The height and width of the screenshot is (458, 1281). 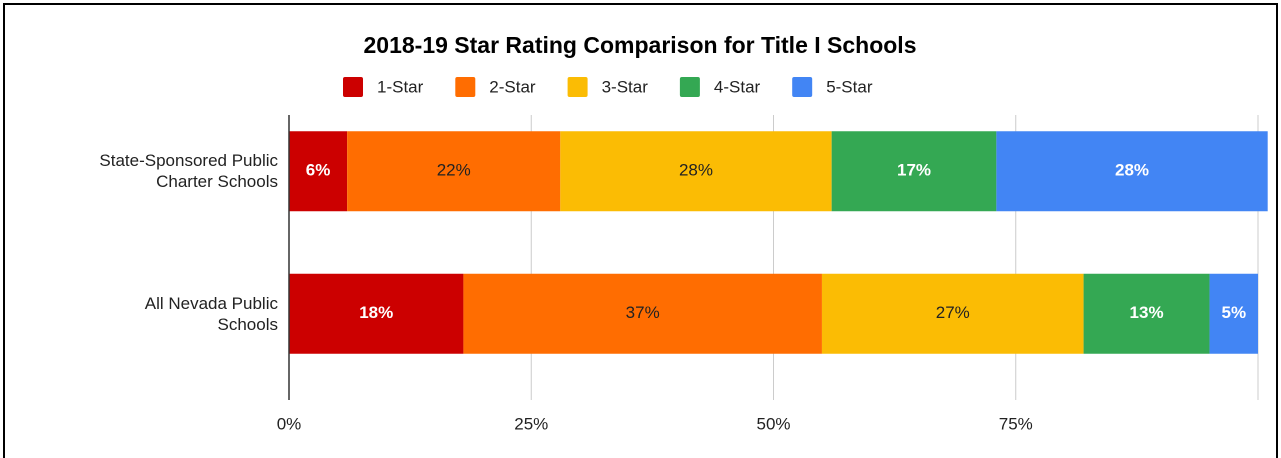 What do you see at coordinates (737, 86) in the screenshot?
I see `legend-label: 4-Star` at bounding box center [737, 86].